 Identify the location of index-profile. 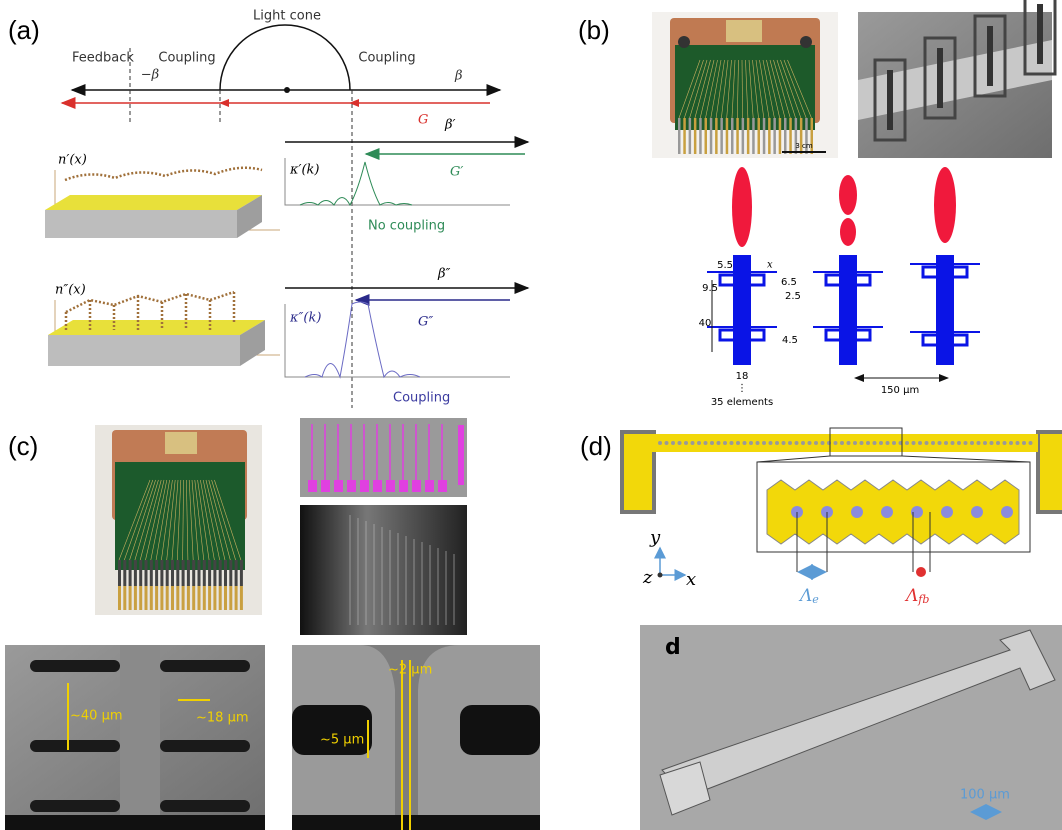
(150, 310).